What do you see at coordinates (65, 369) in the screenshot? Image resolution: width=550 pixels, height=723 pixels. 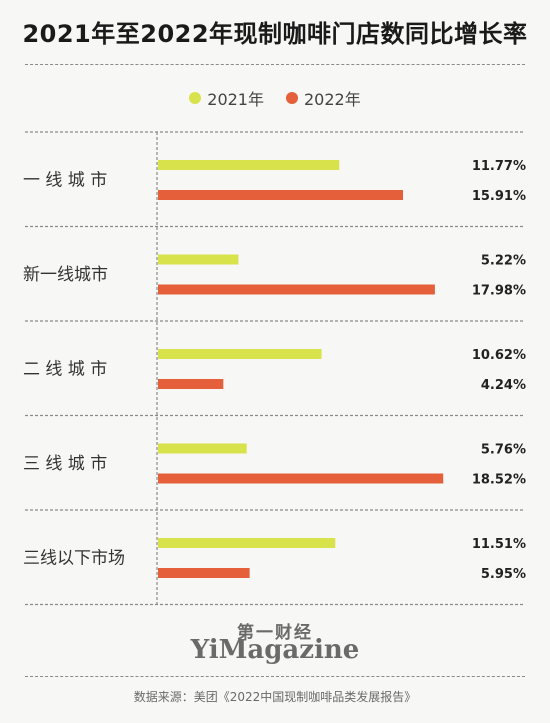 I see `category-label: 二 线 城 市` at bounding box center [65, 369].